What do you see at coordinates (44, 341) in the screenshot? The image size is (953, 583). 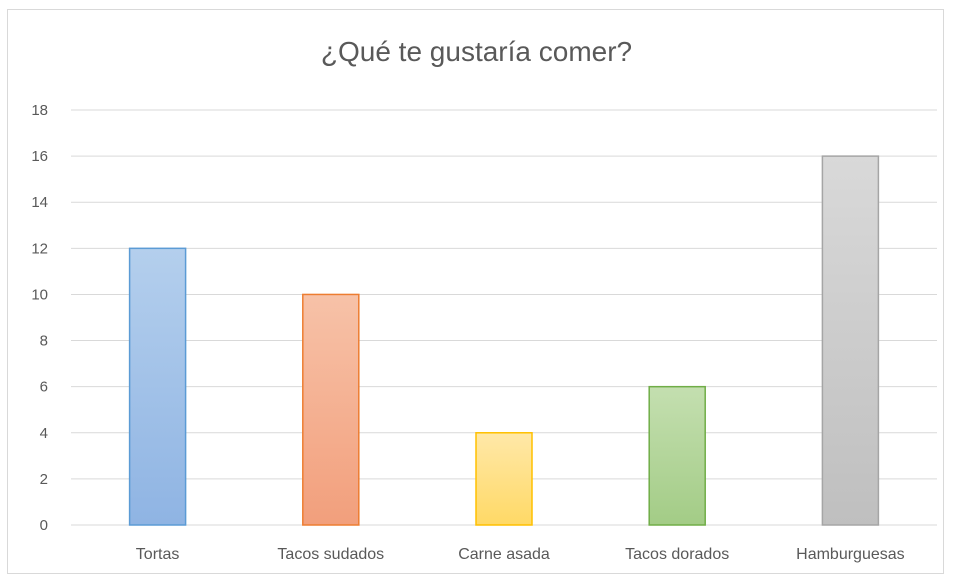 I see `y-tick-label: 8` at bounding box center [44, 341].